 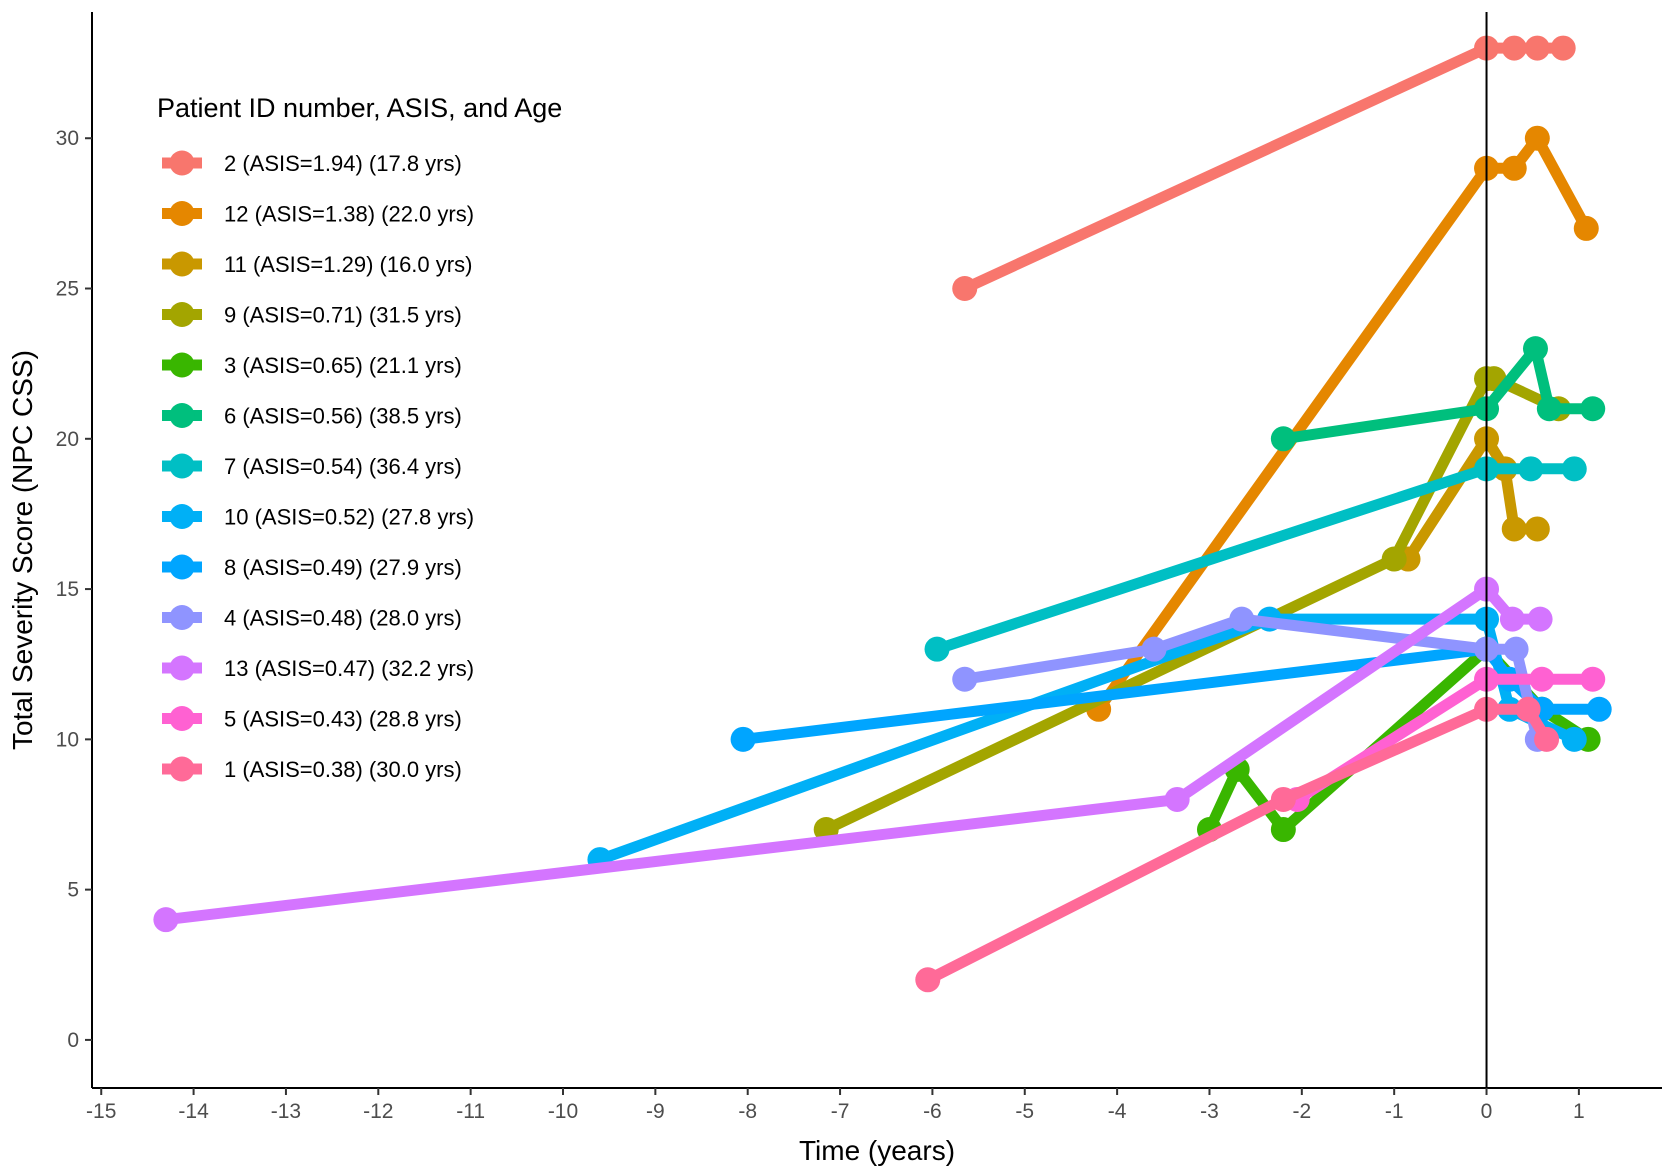 What do you see at coordinates (286, 1111) in the screenshot?
I see `x-tick-label: -13` at bounding box center [286, 1111].